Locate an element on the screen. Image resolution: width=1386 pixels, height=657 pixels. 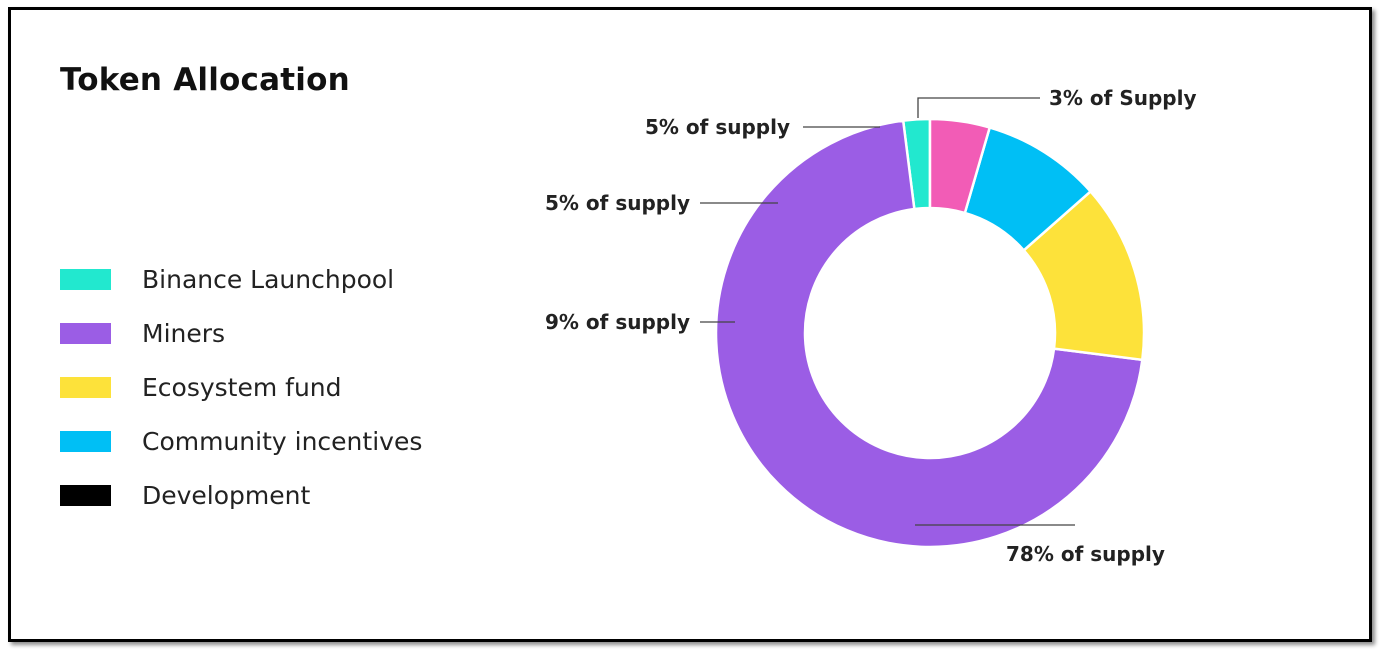
leader-line is located at coordinates (978, 107).